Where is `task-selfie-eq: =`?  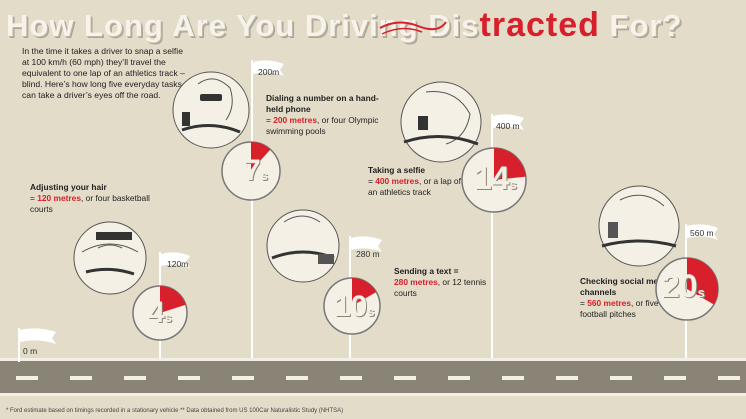 task-selfie-eq: = is located at coordinates (370, 181).